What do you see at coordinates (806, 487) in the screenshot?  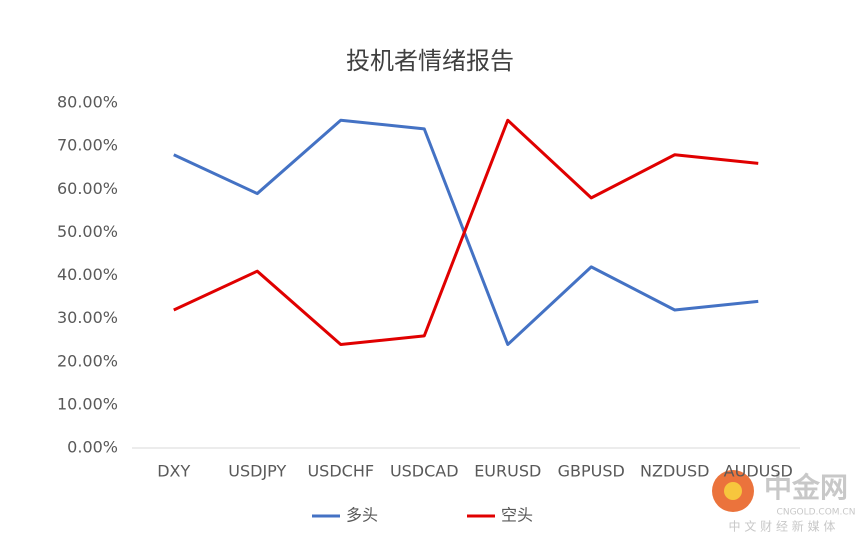 I see `watermark-brand: 中金网` at bounding box center [806, 487].